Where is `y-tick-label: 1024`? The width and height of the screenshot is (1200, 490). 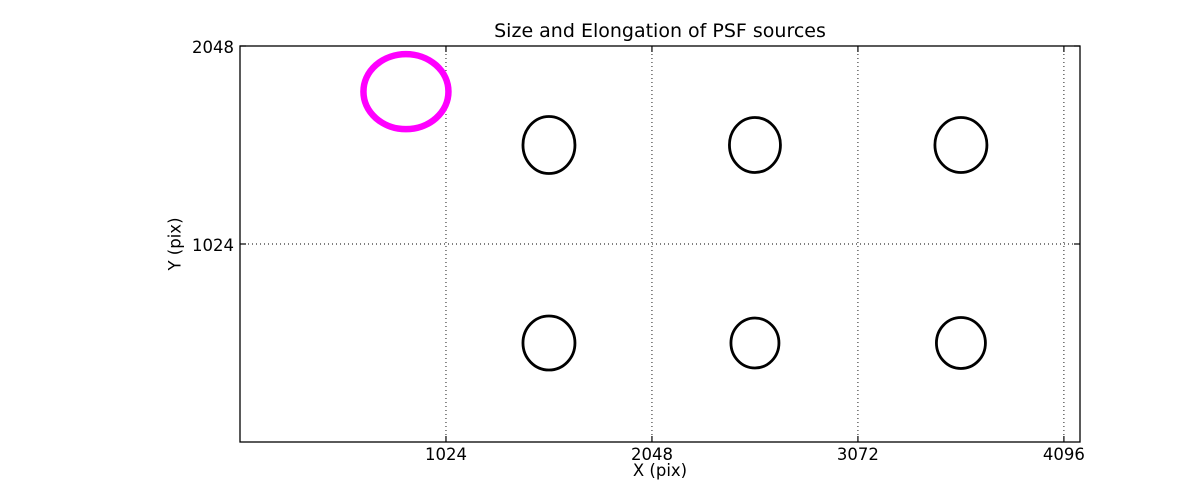
y-tick-label: 1024 is located at coordinates (213, 245).